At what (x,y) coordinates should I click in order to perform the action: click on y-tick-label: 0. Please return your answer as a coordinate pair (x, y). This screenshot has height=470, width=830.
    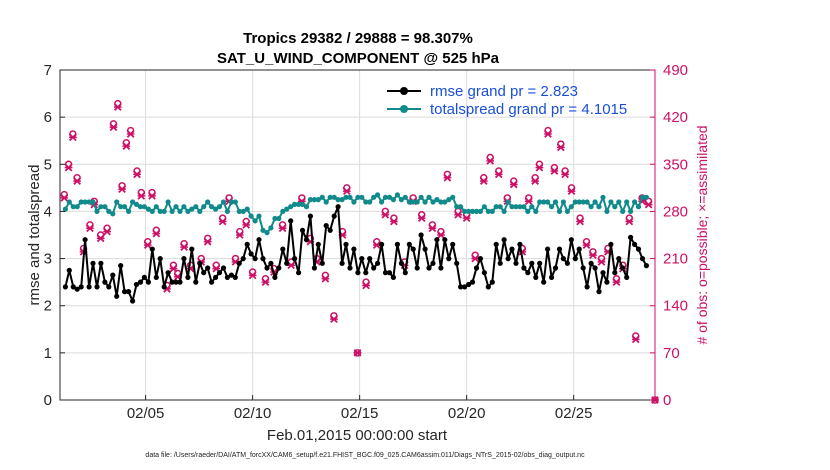
    Looking at the image, I should click on (48, 400).